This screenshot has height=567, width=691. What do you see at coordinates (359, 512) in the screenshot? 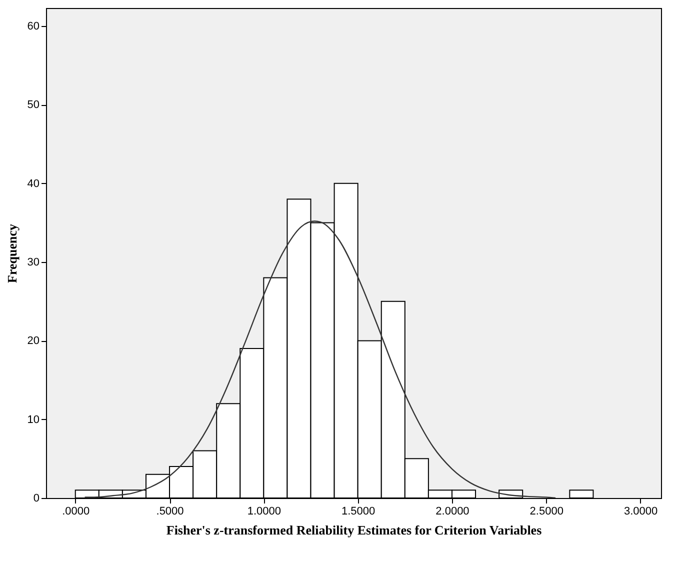
I see `x-tick-label: 1.5000` at bounding box center [359, 512].